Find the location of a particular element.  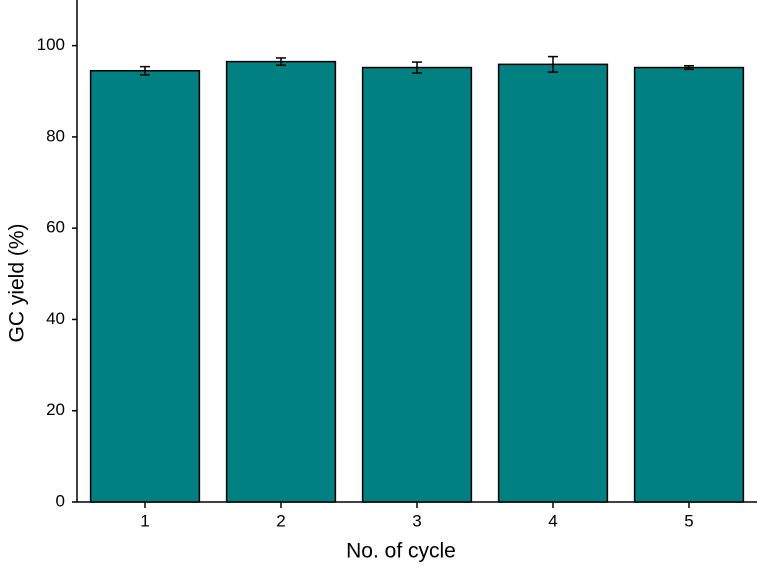

x-tick-label: 2 is located at coordinates (280, 520).